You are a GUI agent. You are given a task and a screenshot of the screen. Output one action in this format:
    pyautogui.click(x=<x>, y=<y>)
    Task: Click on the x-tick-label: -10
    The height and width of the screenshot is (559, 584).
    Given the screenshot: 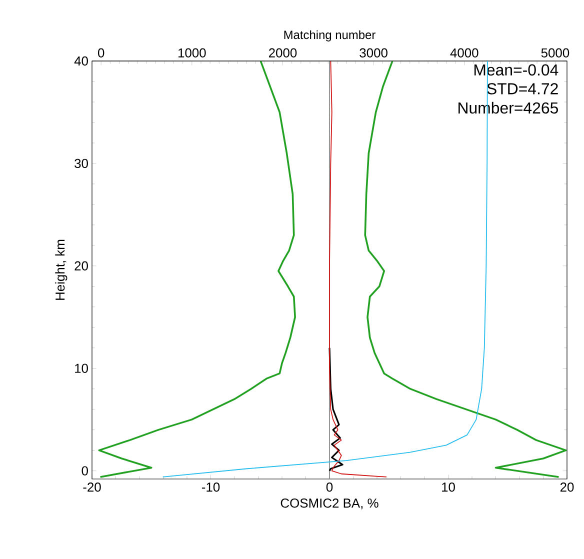 What is the action you would take?
    pyautogui.click(x=211, y=487)
    